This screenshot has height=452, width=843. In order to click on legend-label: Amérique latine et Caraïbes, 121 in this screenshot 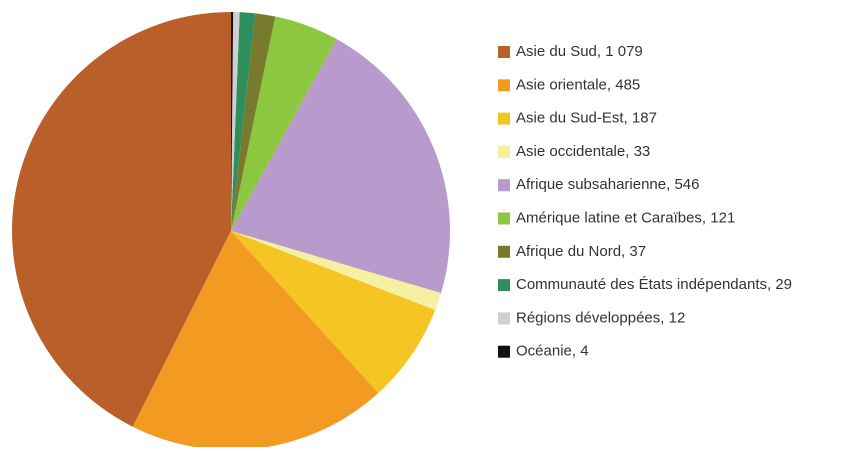, I will do `click(625, 217)`.